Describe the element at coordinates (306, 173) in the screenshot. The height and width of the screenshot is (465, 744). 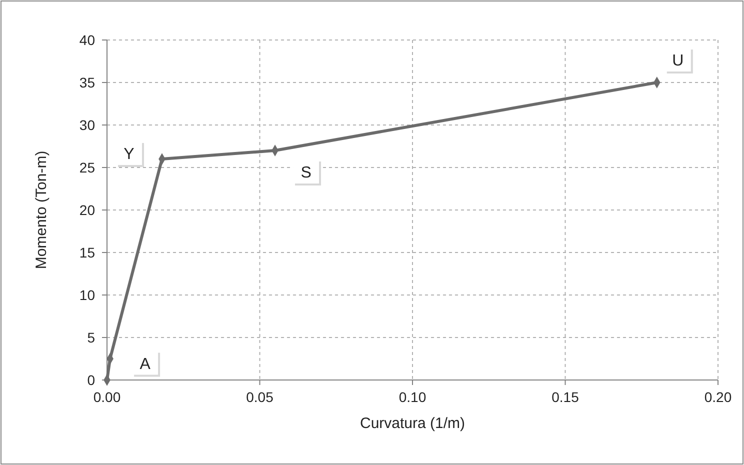
I see `annotation: S` at that location.